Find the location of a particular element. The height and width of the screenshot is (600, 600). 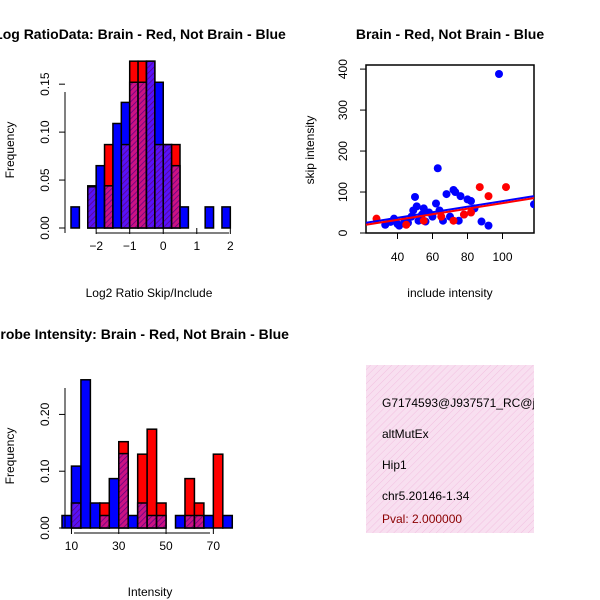

ratio-histogram-bars is located at coordinates (151, 144).